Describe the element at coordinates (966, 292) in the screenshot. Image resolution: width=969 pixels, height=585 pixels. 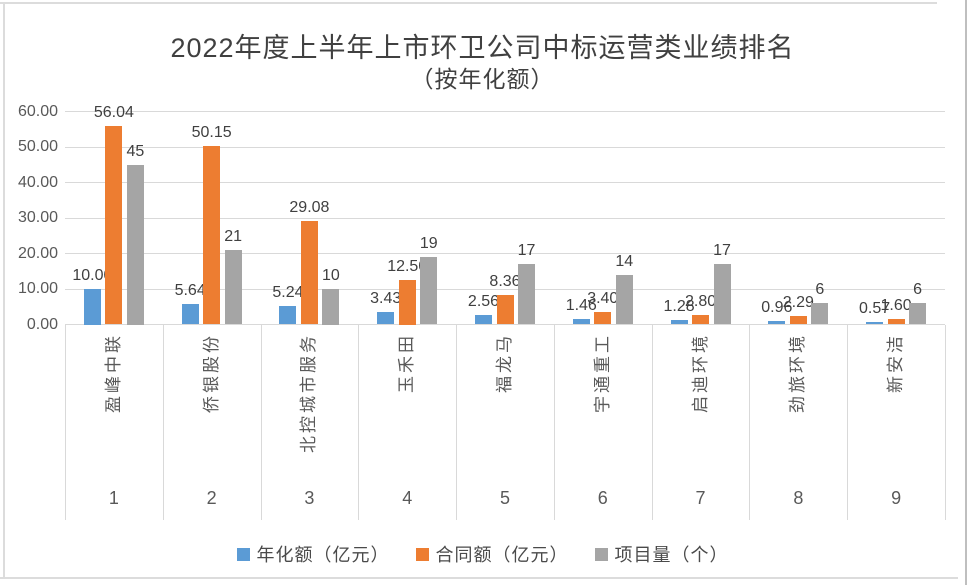
I see `chart-border-right` at that location.